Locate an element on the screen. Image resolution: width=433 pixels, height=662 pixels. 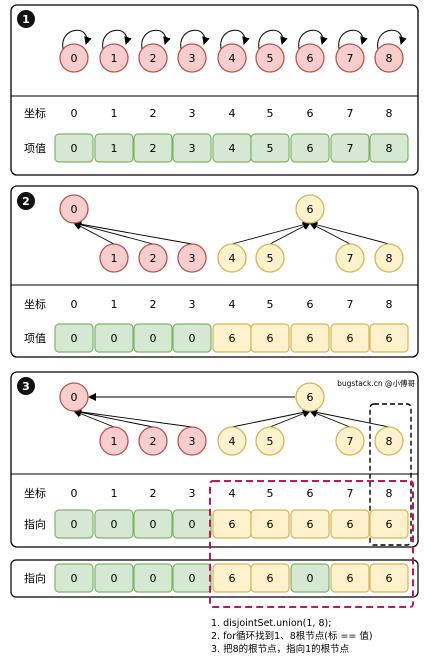
svg-text: 4 is located at coordinates (232, 441).